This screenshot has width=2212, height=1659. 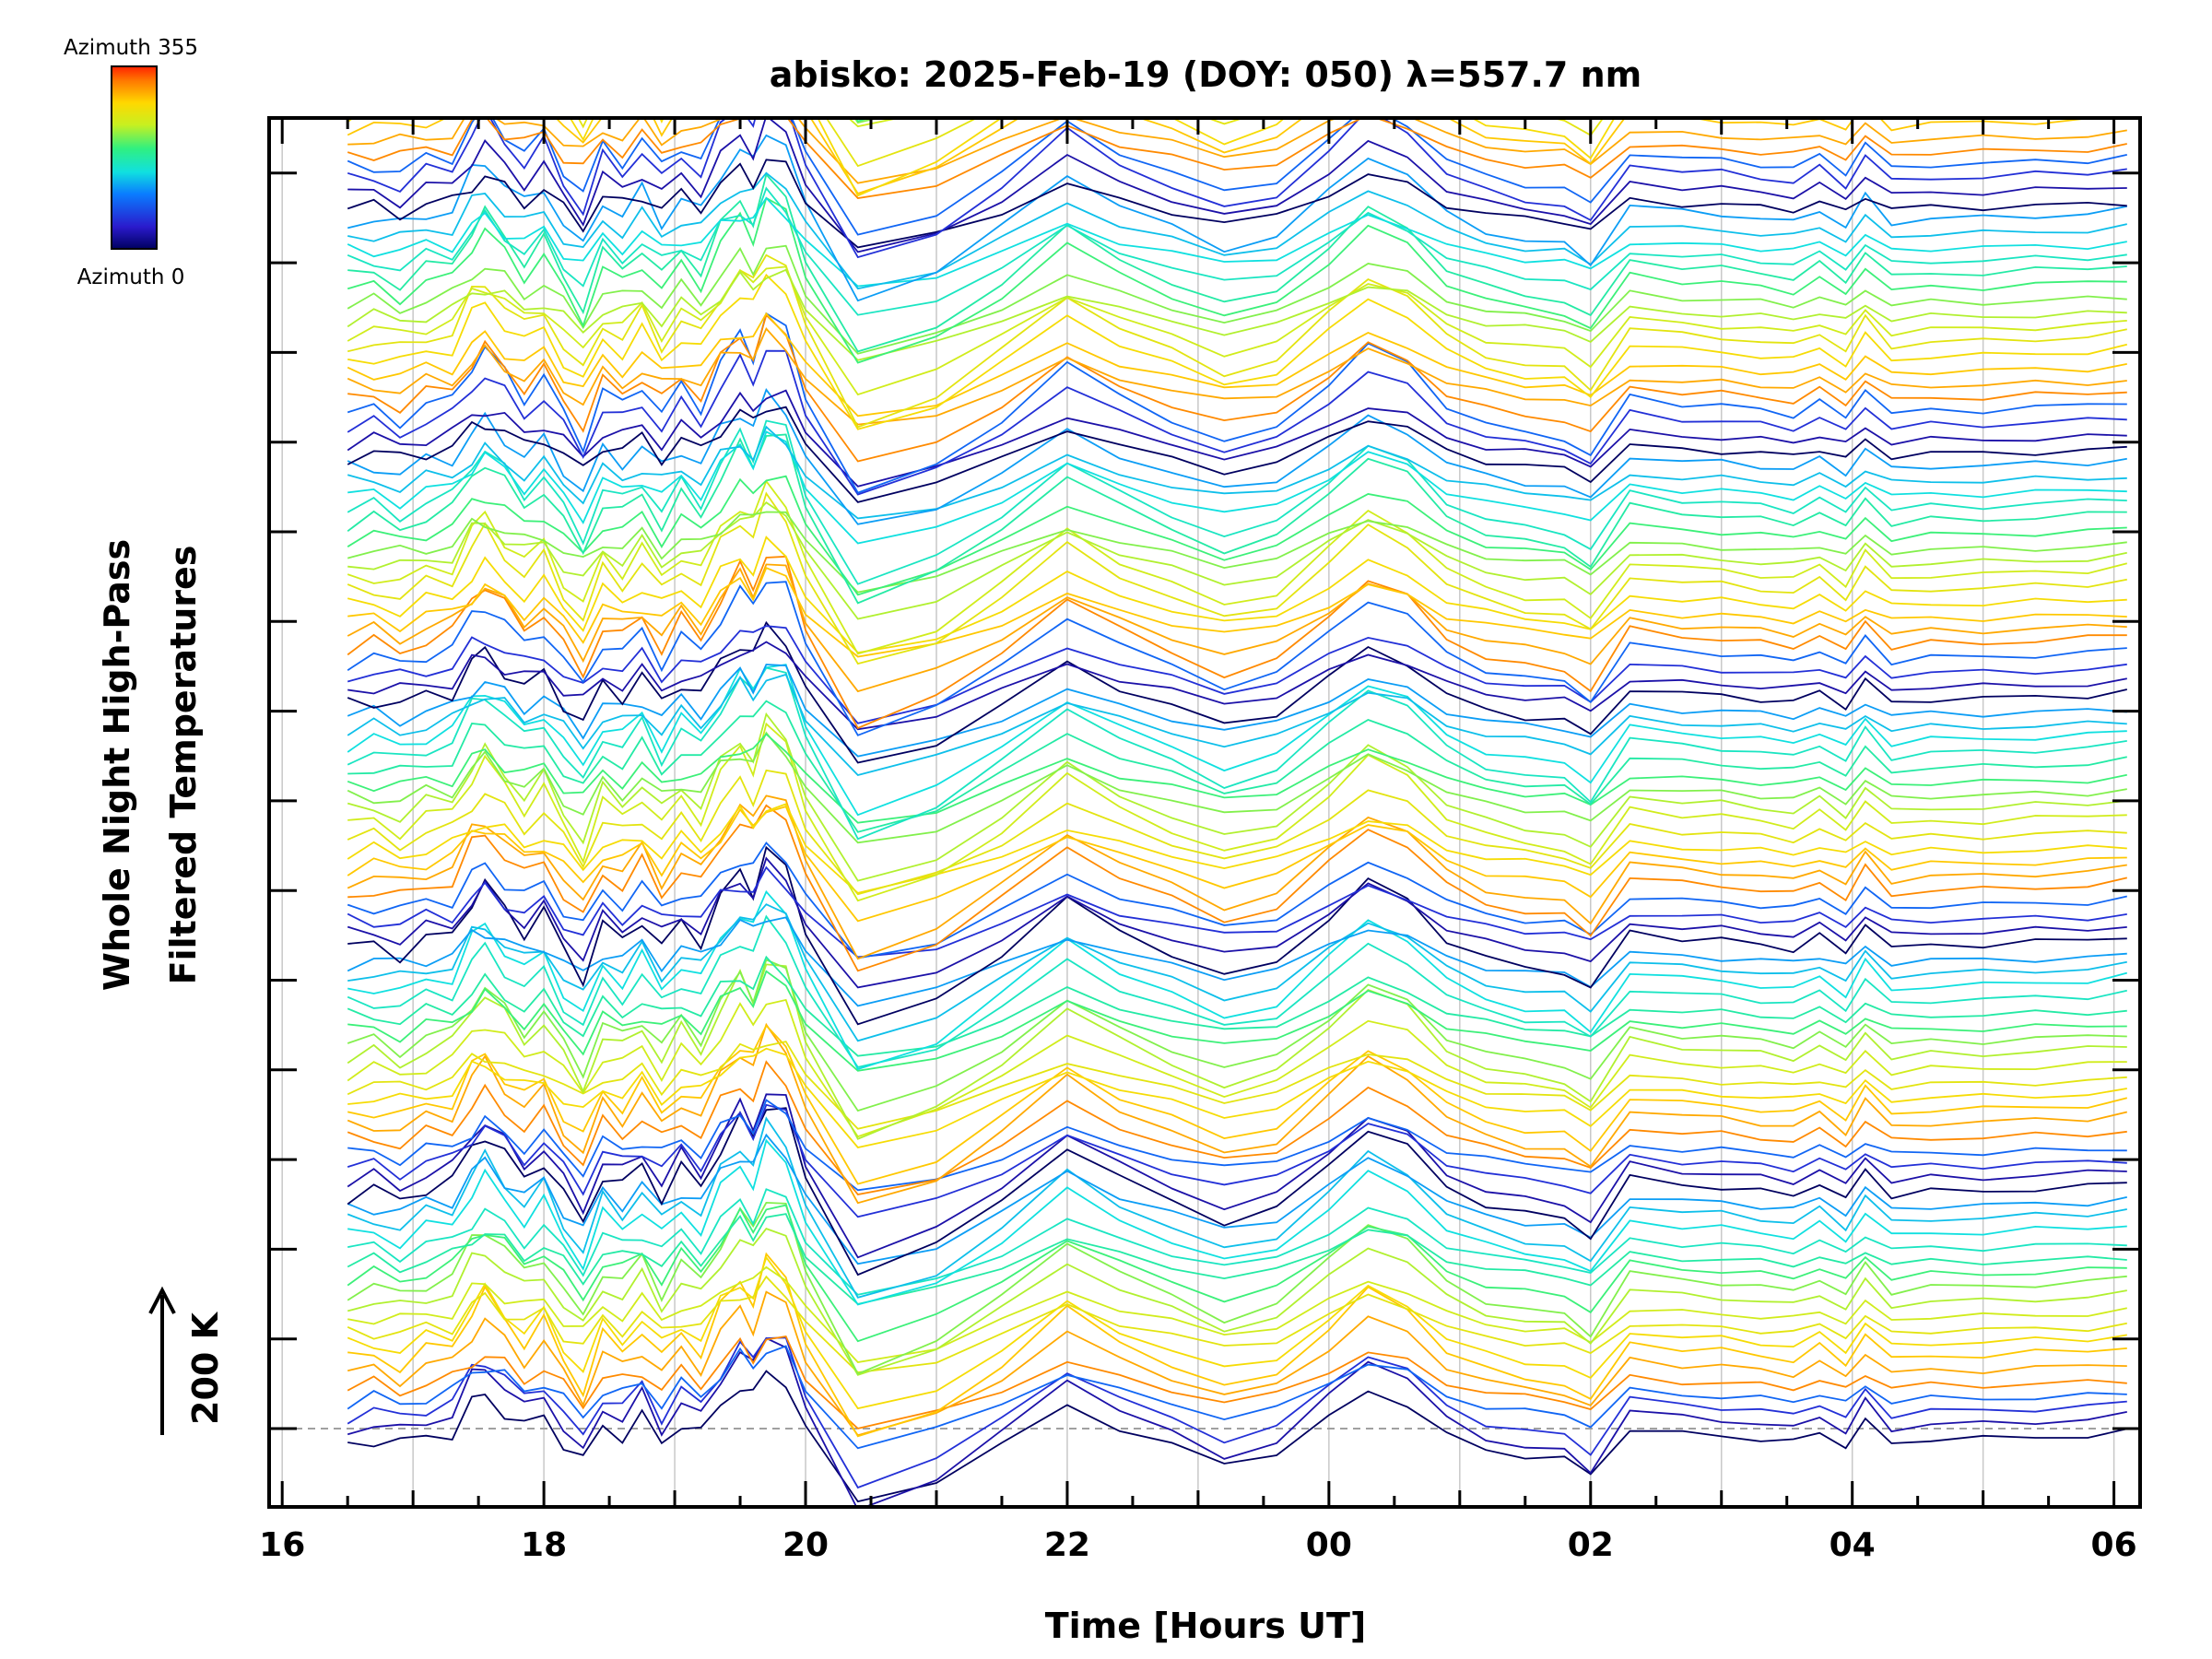 I want to click on x-tick-label: 04, so click(x=1853, y=1545).